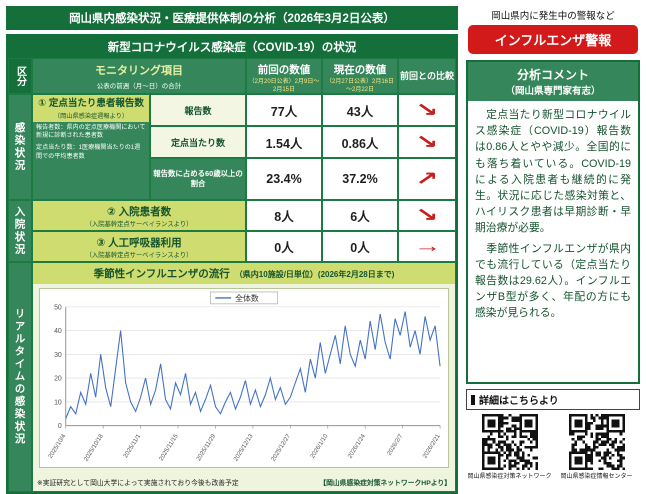 The width and height of the screenshot is (646, 494). I want to click on trend-up-arrow-icon: ↗, so click(427, 179).